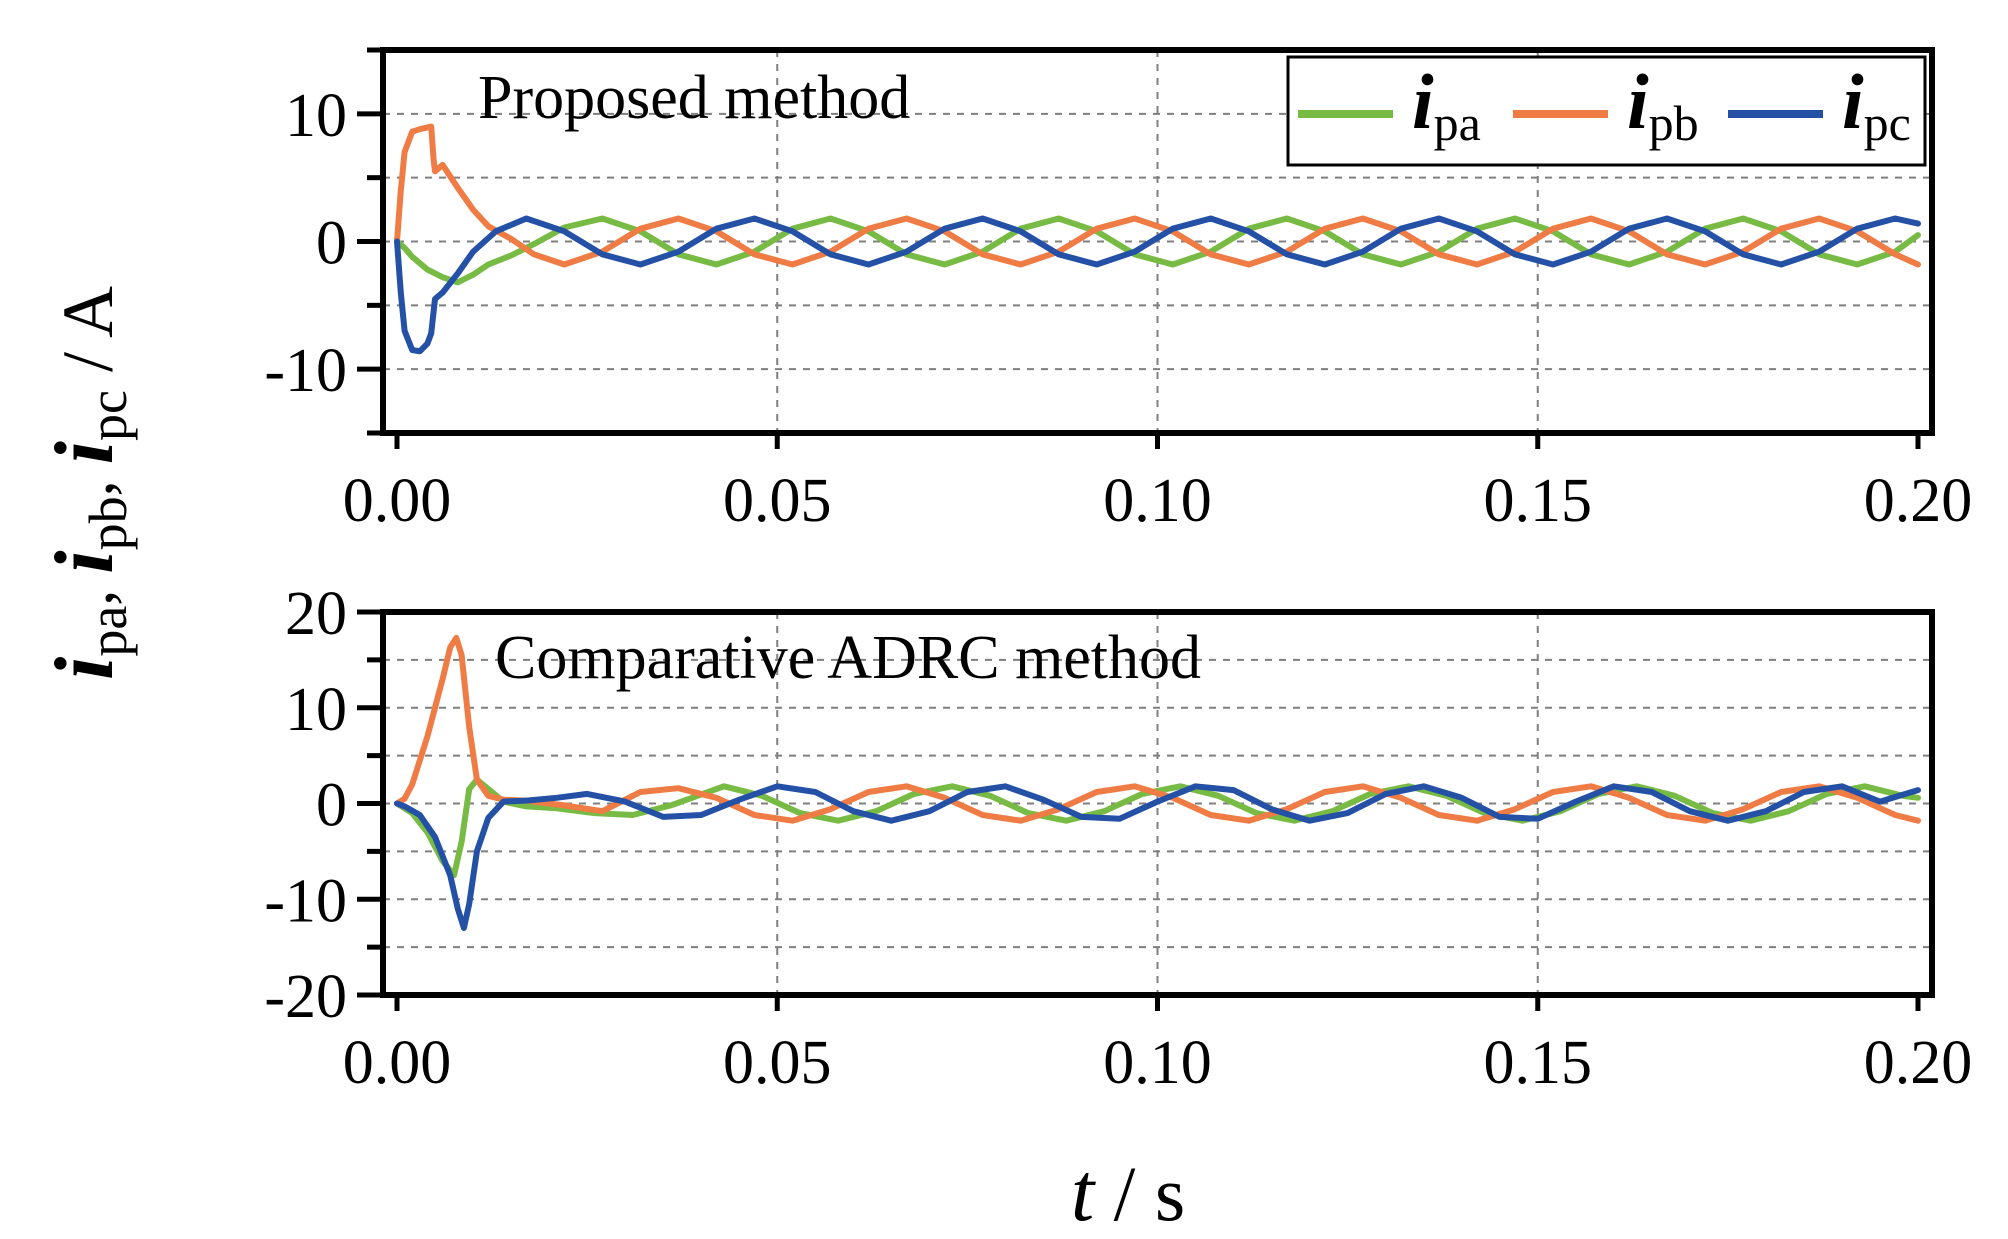  Describe the element at coordinates (331, 244) in the screenshot. I see `y-tick-label-1: 0` at that location.